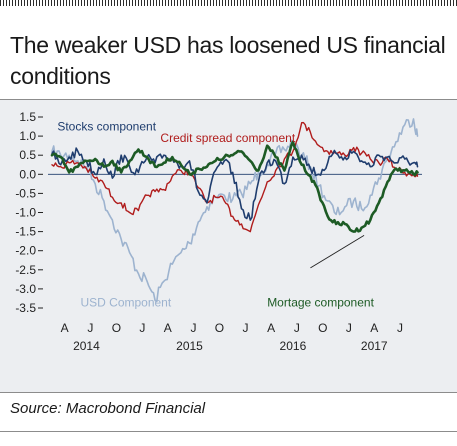 Image resolution: width=457 pixels, height=446 pixels. Describe the element at coordinates (337, 252) in the screenshot. I see `annotation-arrow` at that location.